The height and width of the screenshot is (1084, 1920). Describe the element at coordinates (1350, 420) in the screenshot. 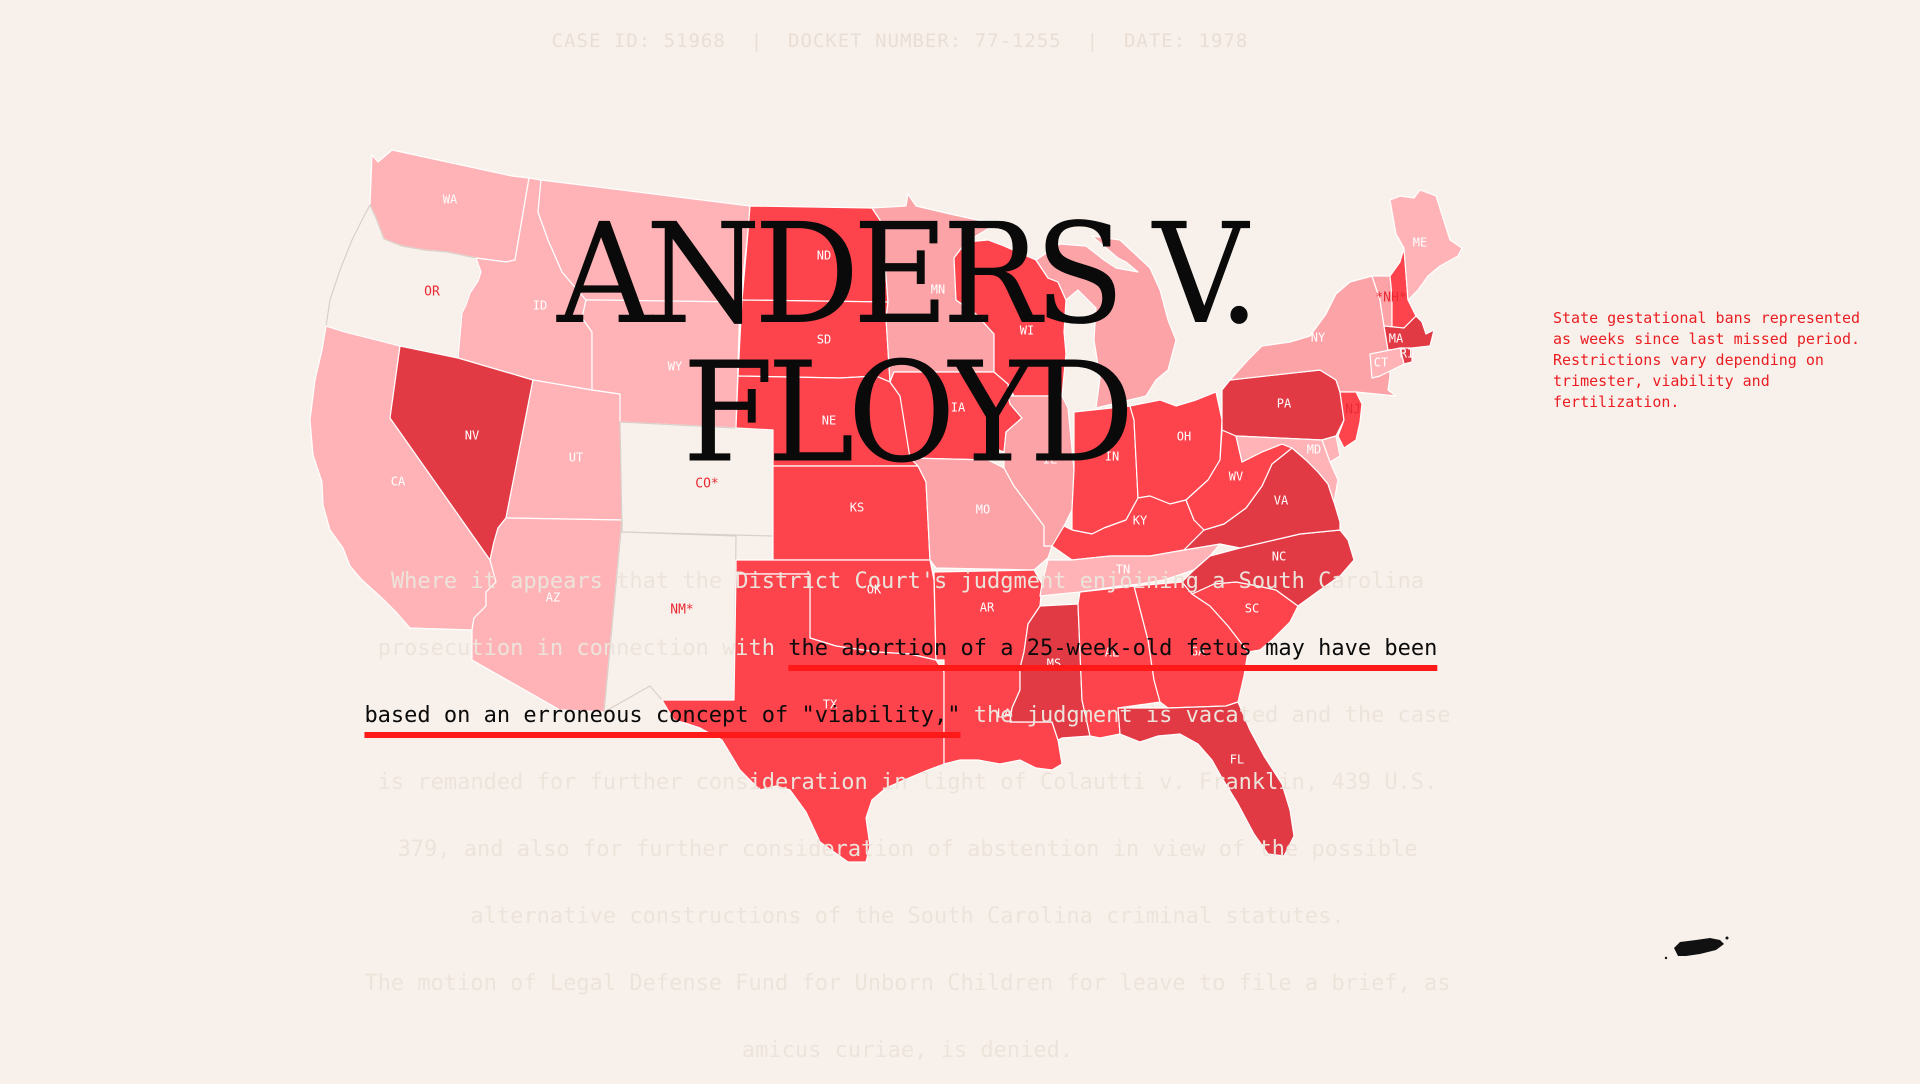

I see `state-NJ` at that location.